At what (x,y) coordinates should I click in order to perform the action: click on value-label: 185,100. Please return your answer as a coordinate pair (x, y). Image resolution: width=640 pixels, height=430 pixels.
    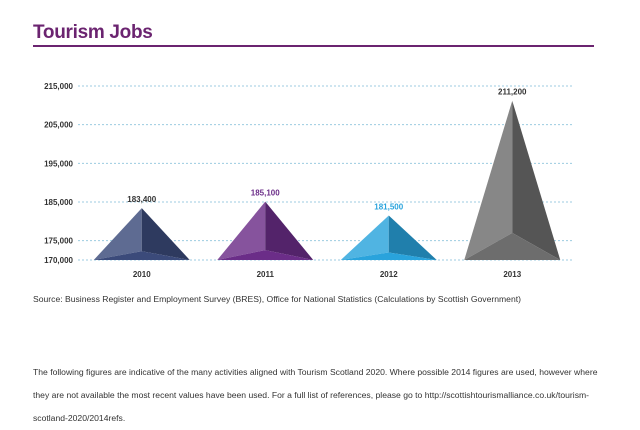
    Looking at the image, I should click on (265, 193).